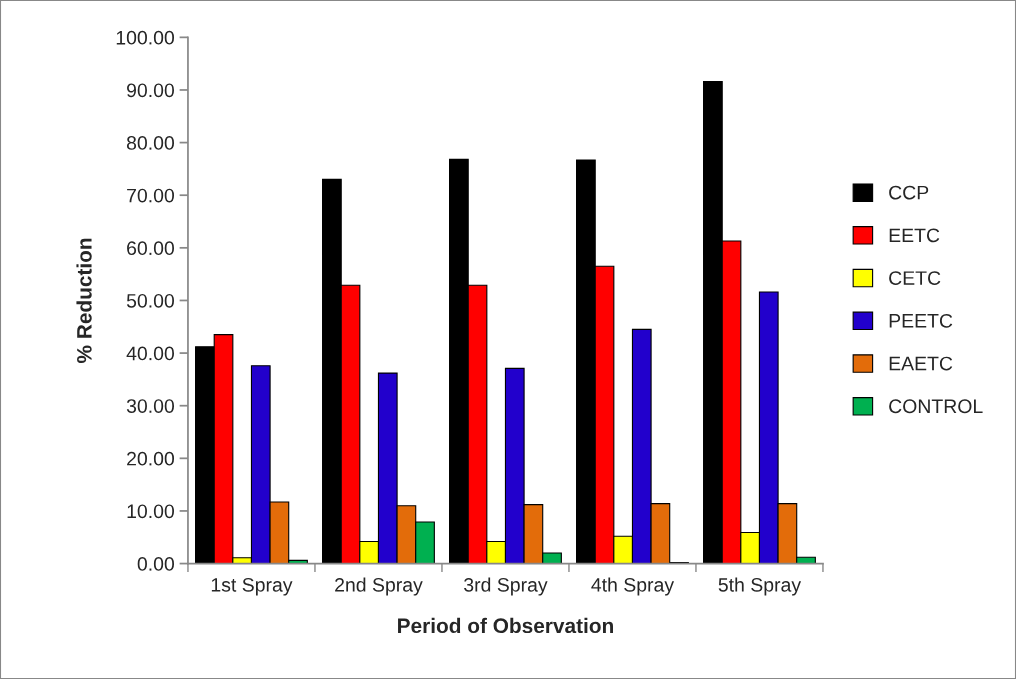  I want to click on y-tick-label: 40.00, so click(150, 353).